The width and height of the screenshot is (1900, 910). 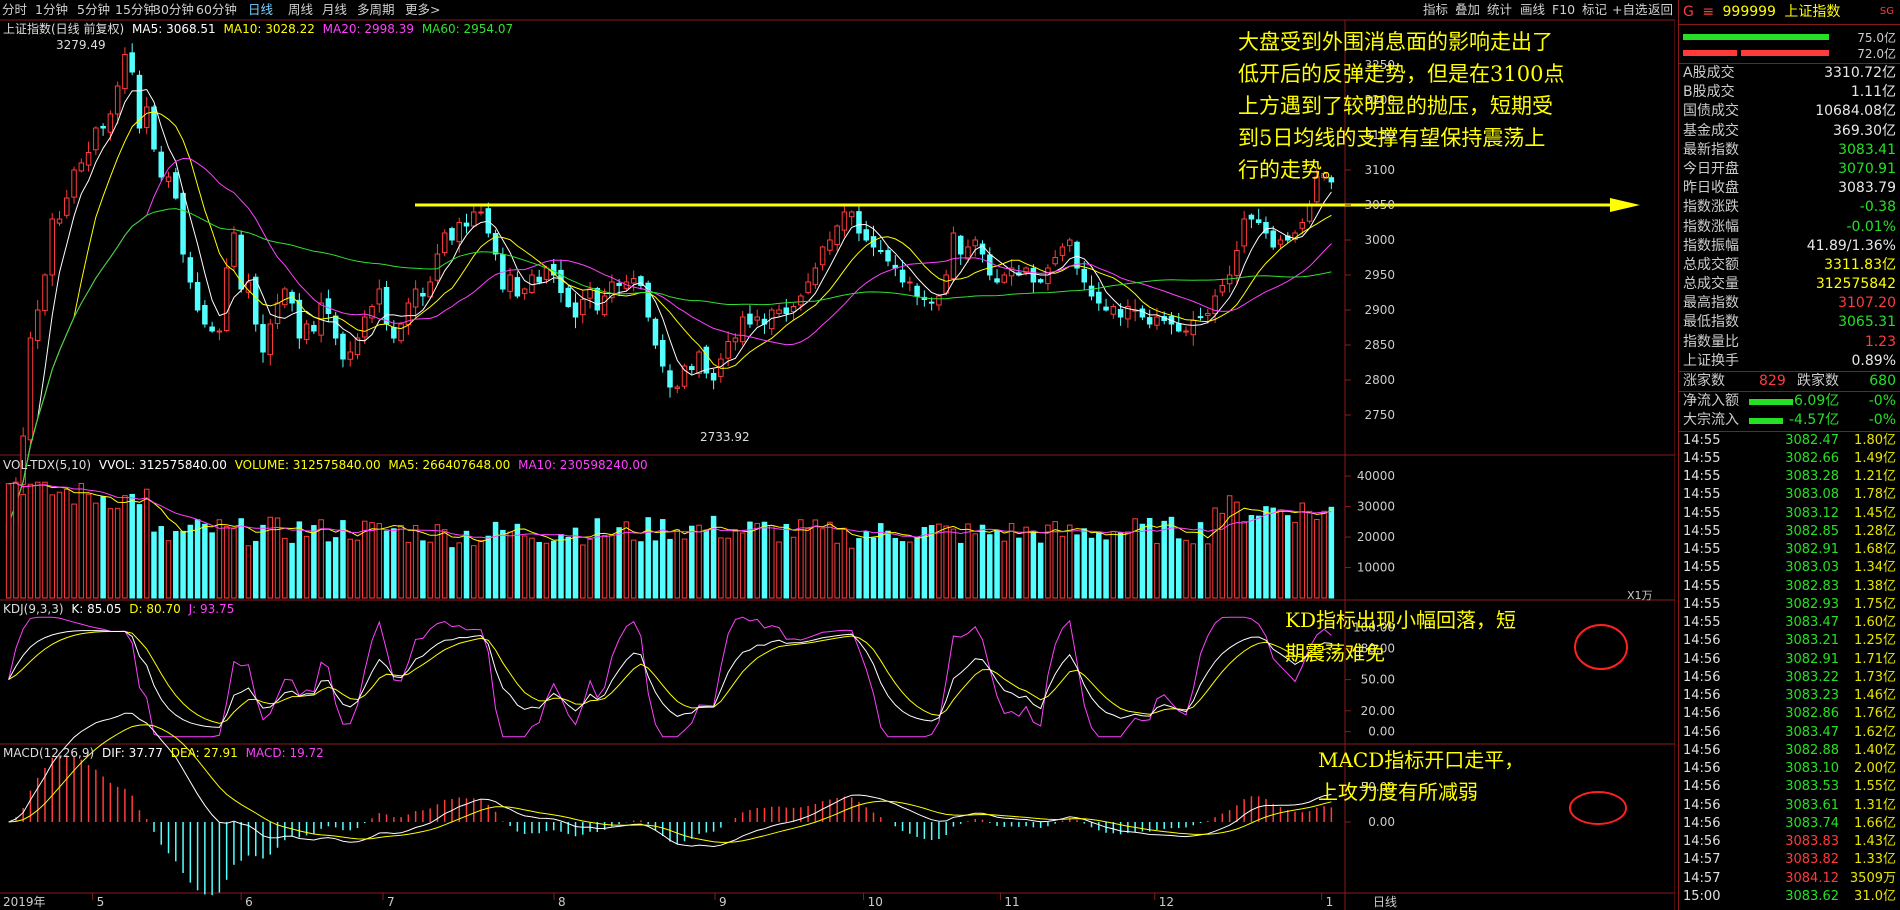 I want to click on period-tab-3: 15分钟, so click(x=135, y=9).